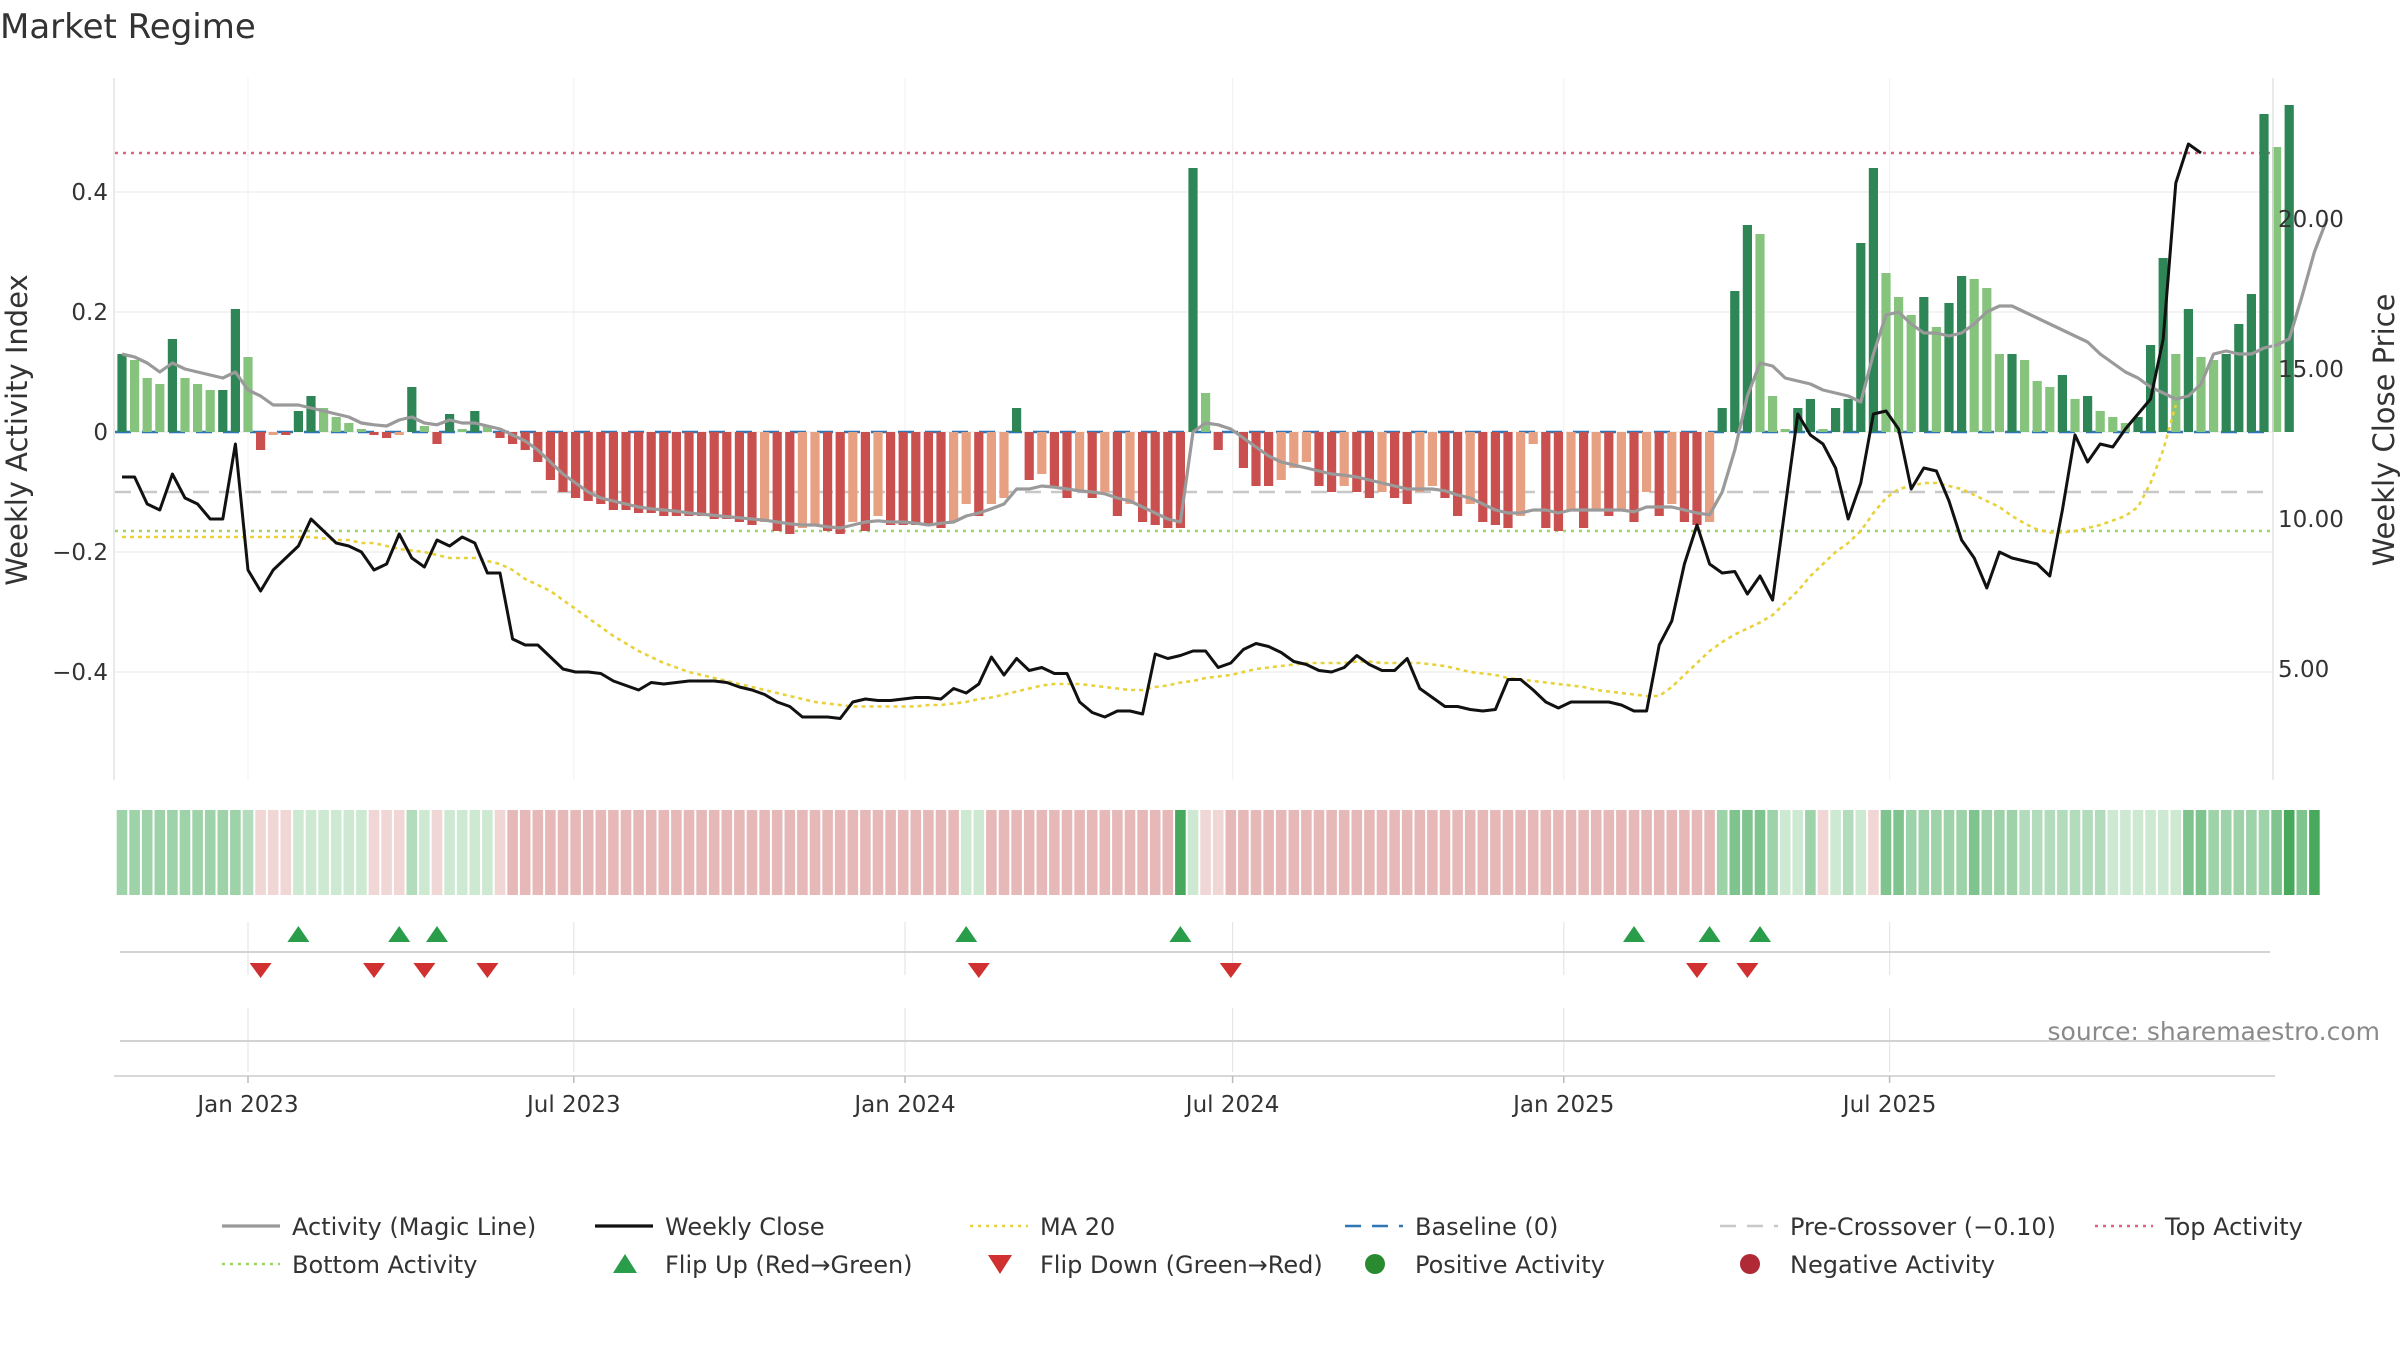 Image resolution: width=2400 pixels, height=1350 pixels. Describe the element at coordinates (1451, 1227) in the screenshot. I see `legend-item: Baseline (0)` at that location.